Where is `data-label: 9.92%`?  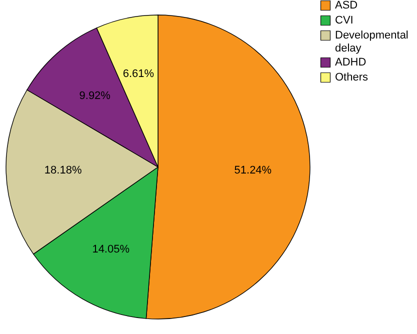
data-label: 9.92% is located at coordinates (95, 96).